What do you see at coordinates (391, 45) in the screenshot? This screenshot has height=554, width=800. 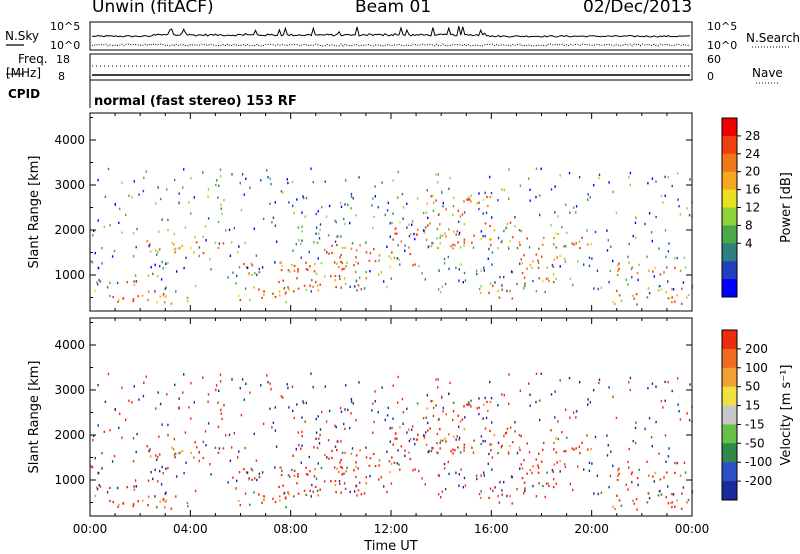 I see `nsearch-series` at bounding box center [391, 45].